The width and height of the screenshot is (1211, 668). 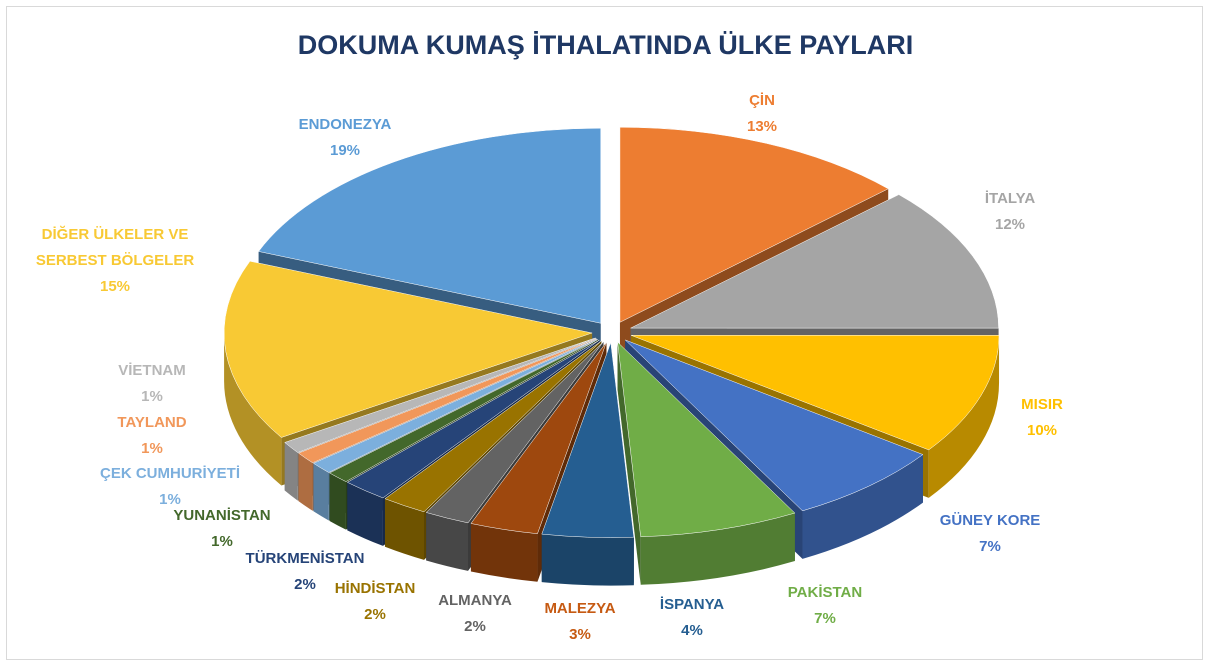 What do you see at coordinates (475, 600) in the screenshot?
I see `category-label: ALMANYA` at bounding box center [475, 600].